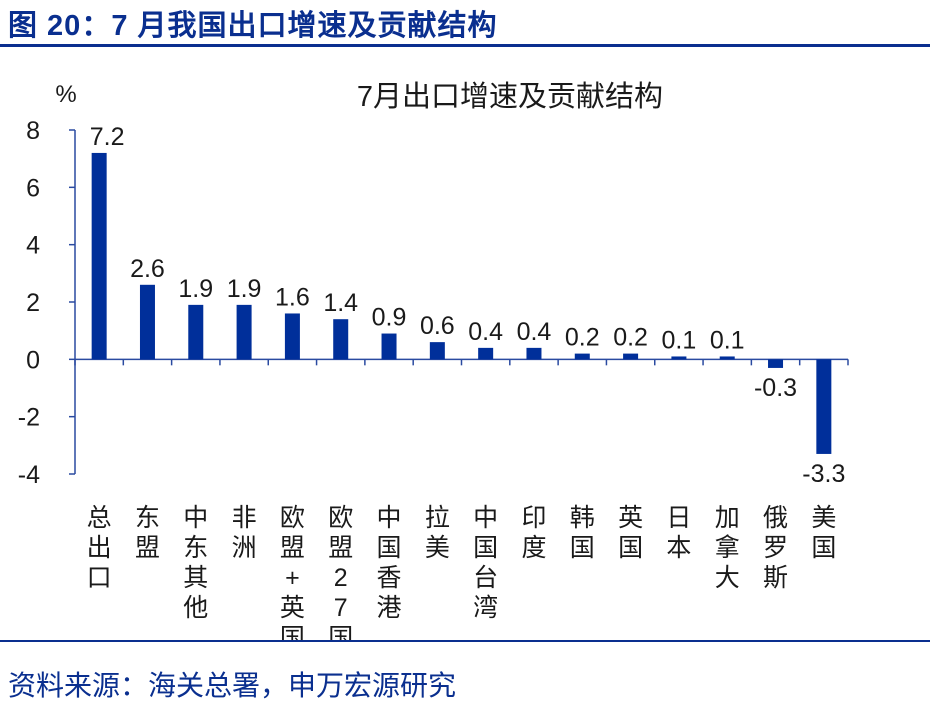 The image size is (930, 704). Describe the element at coordinates (582, 356) in the screenshot. I see `bar-韩国` at that location.